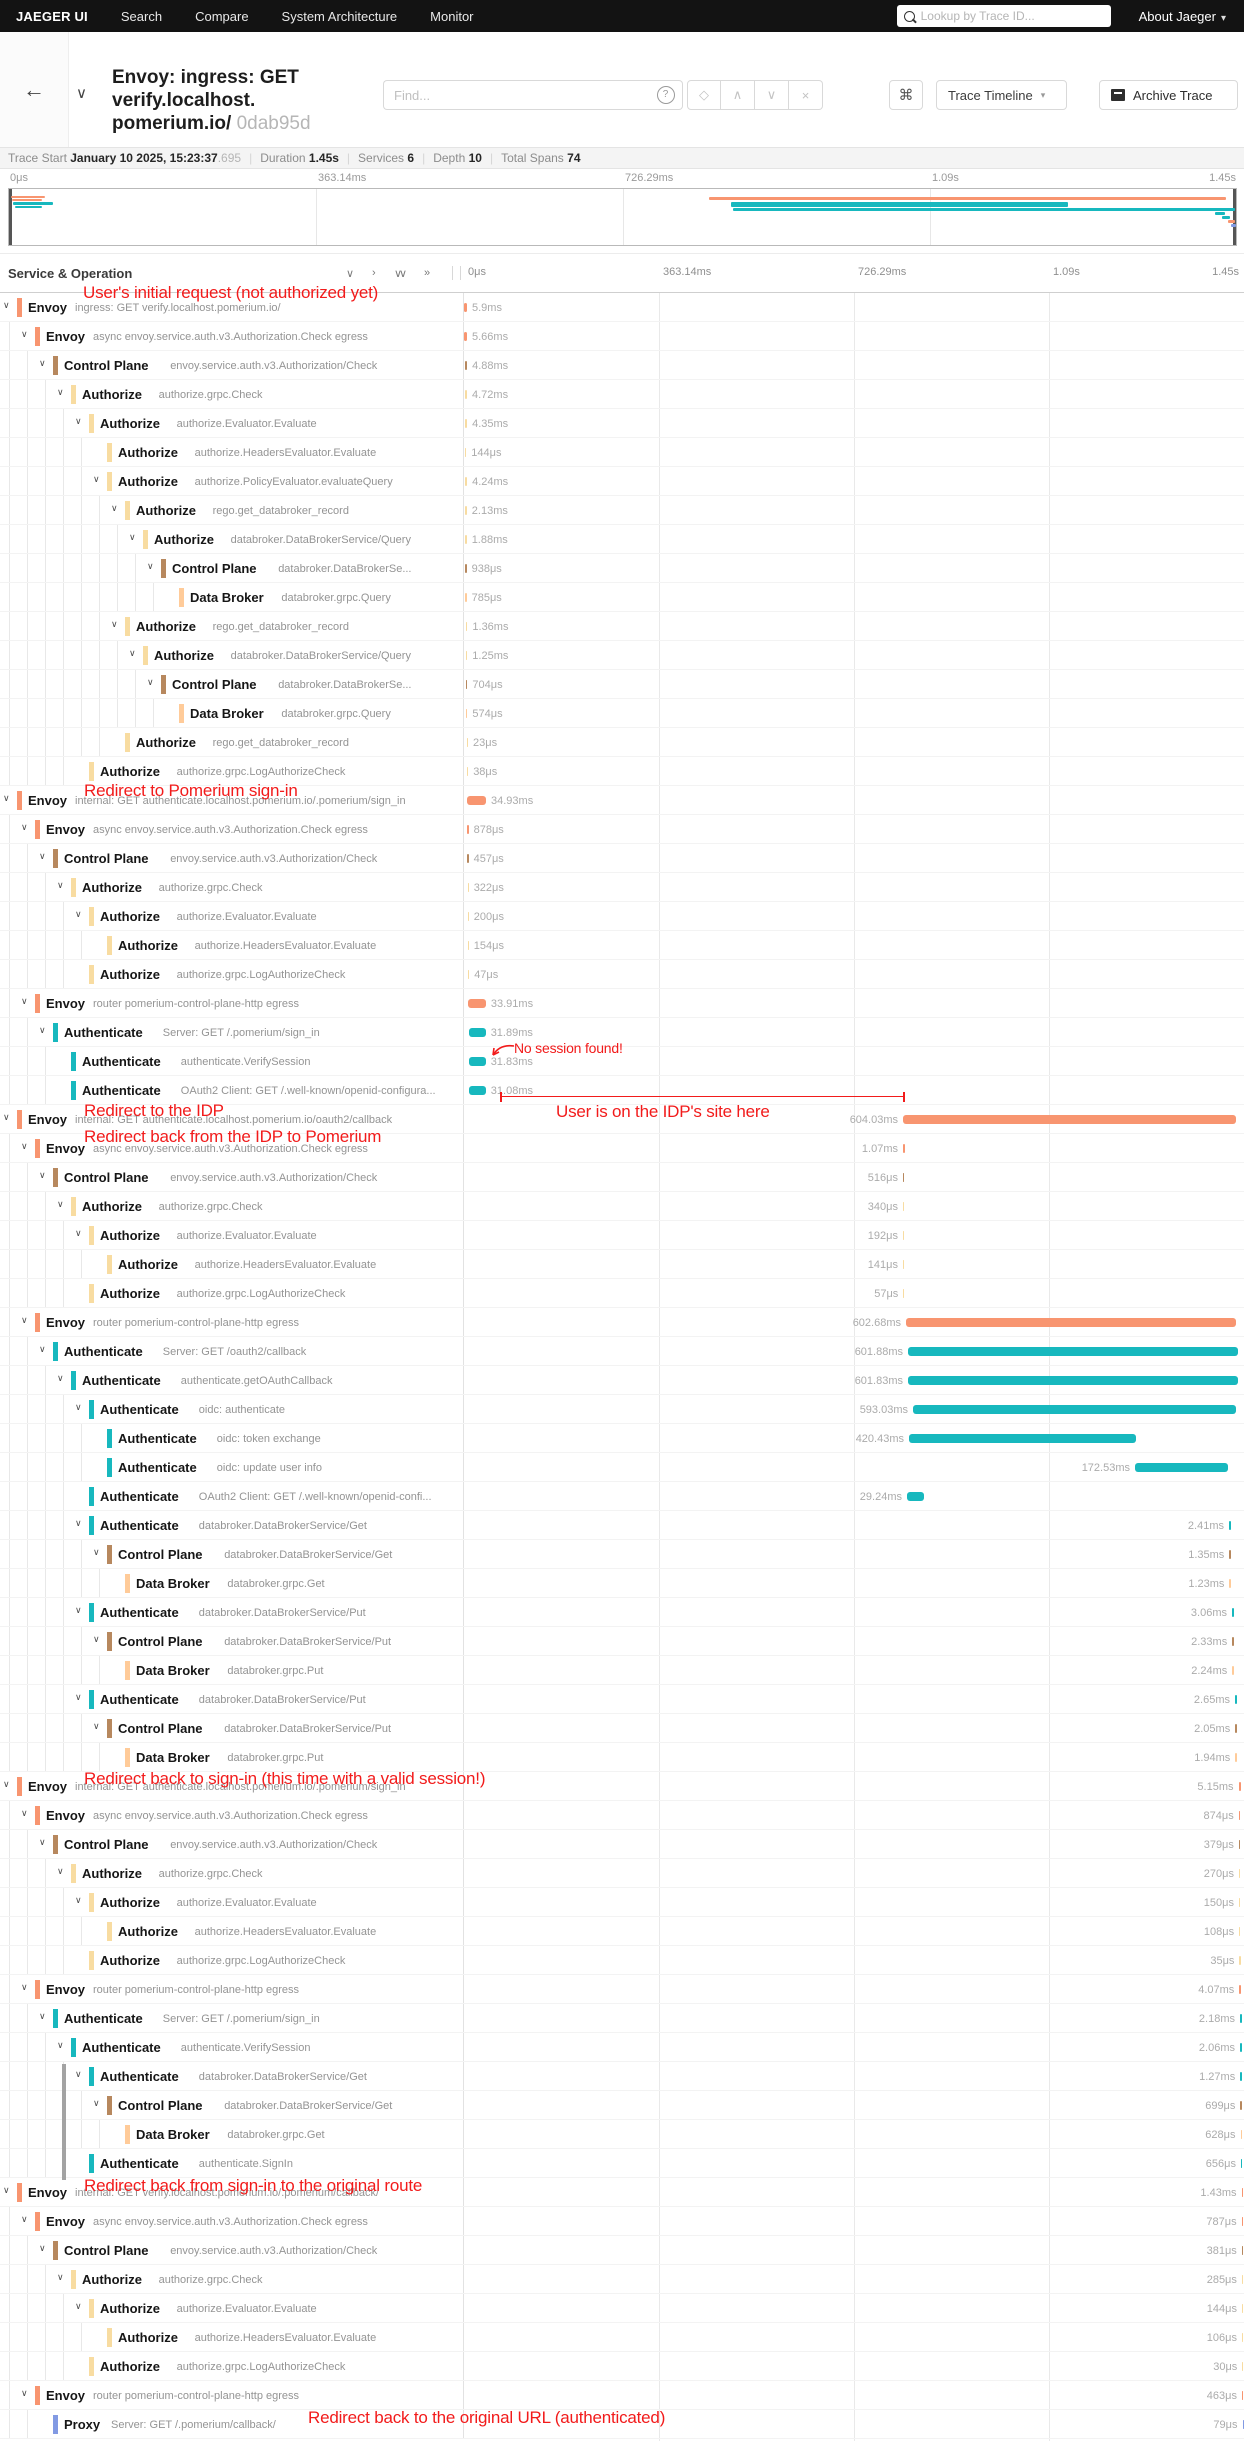 The width and height of the screenshot is (1244, 2441). Describe the element at coordinates (1001, 95) in the screenshot. I see `trace-view-selector: Trace Timeline ▾` at that location.